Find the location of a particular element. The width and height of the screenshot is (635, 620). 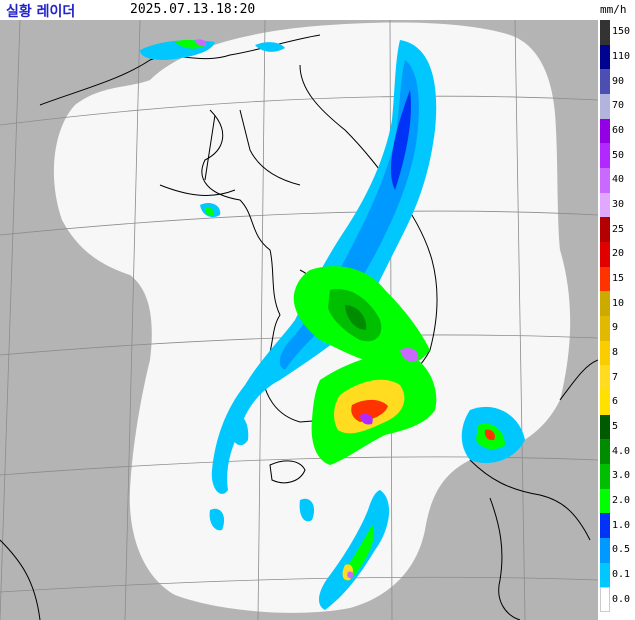

legend-label: 3.0 is located at coordinates (621, 476).